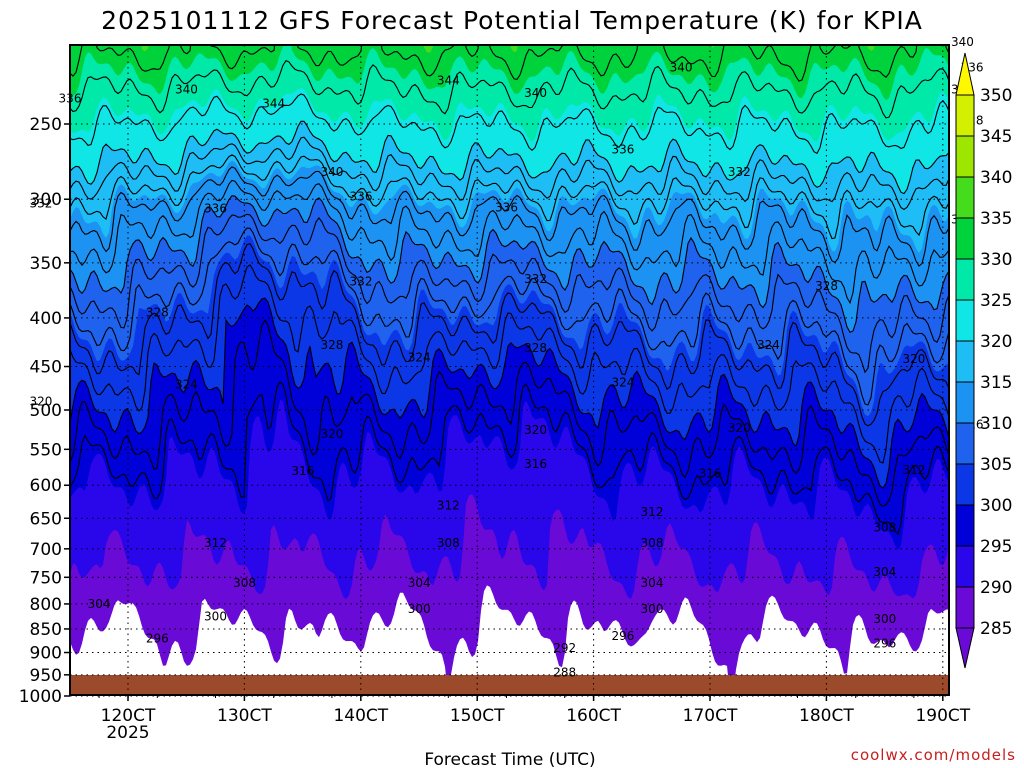  I want to click on y-tick-label: 1000, so click(40, 697).